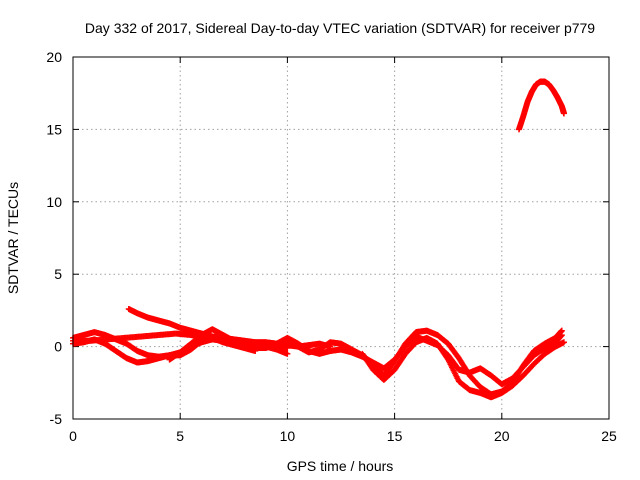 Image resolution: width=640 pixels, height=480 pixels. Describe the element at coordinates (58, 347) in the screenshot. I see `y-tick-label: 0` at that location.